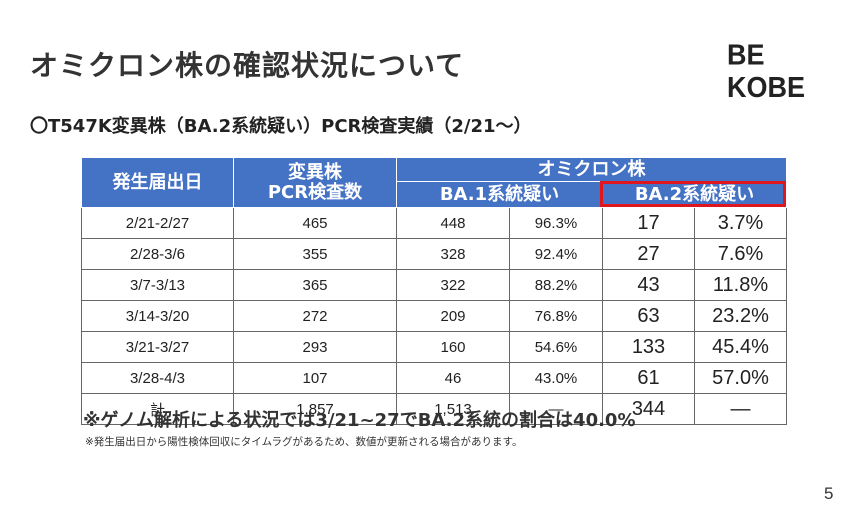 This screenshot has height=511, width=845. I want to click on table-row: 3/28-4/3 107 46 43.0% 61 57.0%, so click(434, 378).